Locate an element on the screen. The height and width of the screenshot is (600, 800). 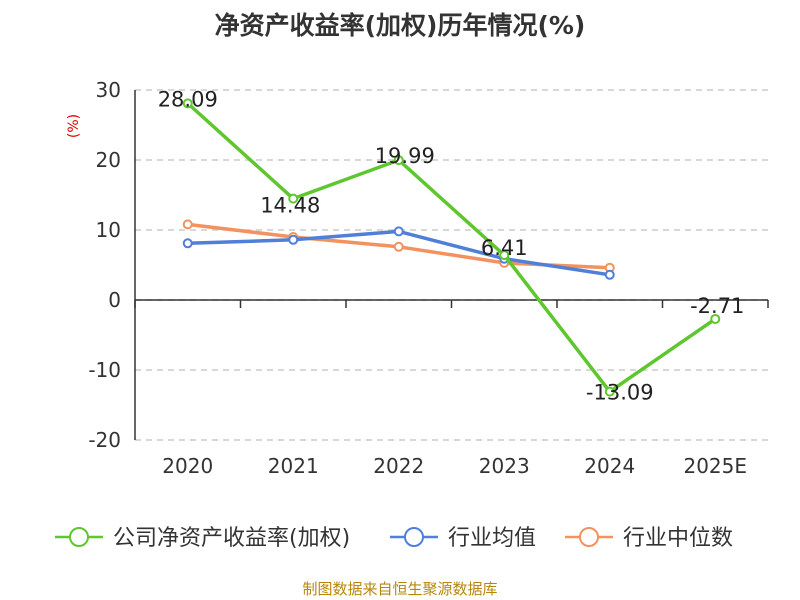
data-label: 28.09 is located at coordinates (188, 99).